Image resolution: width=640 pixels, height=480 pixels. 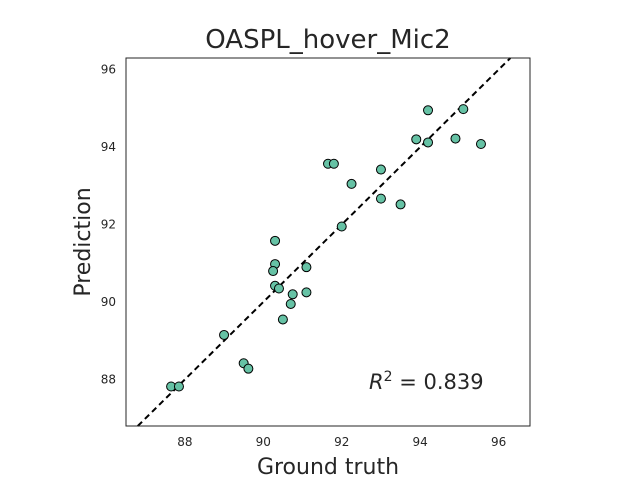 What do you see at coordinates (341, 442) in the screenshot?
I see `x-tick-label: 92` at bounding box center [341, 442].